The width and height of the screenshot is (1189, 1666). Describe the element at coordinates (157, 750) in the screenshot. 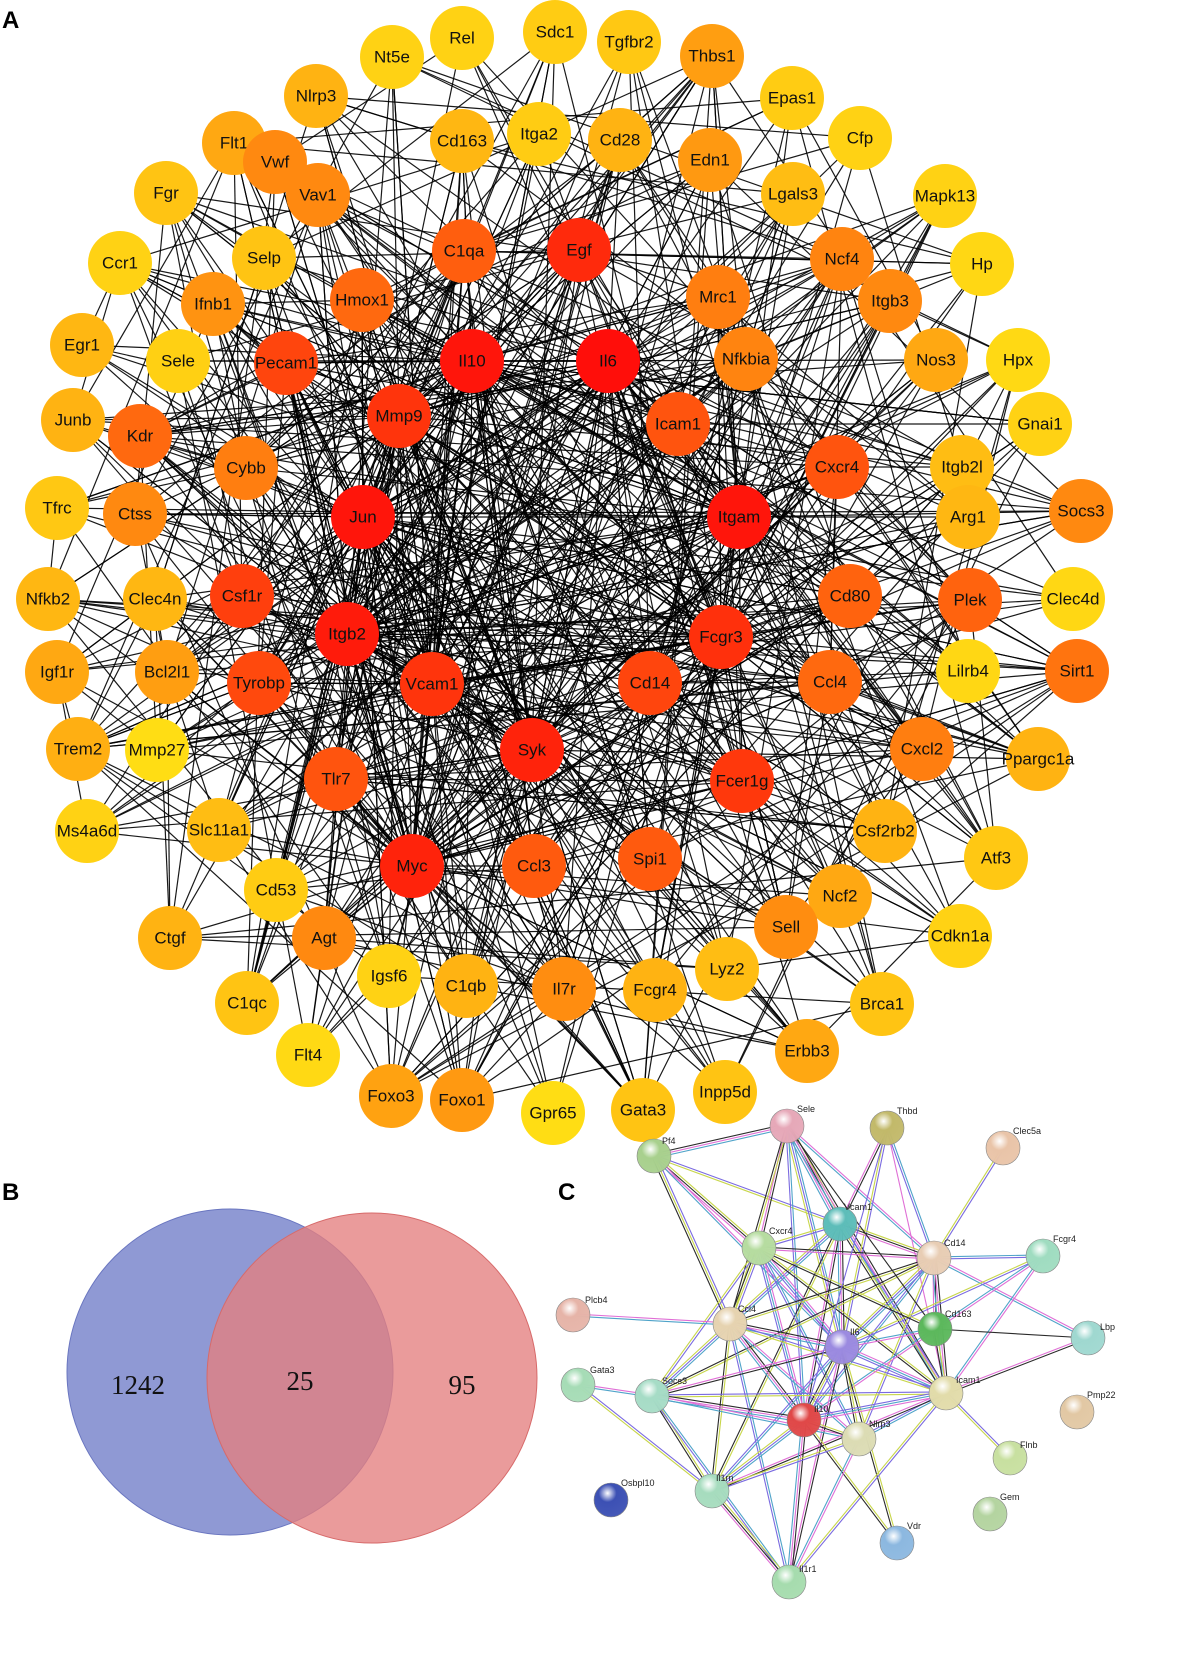

I see `network-a-node-label: Mmp27` at that location.